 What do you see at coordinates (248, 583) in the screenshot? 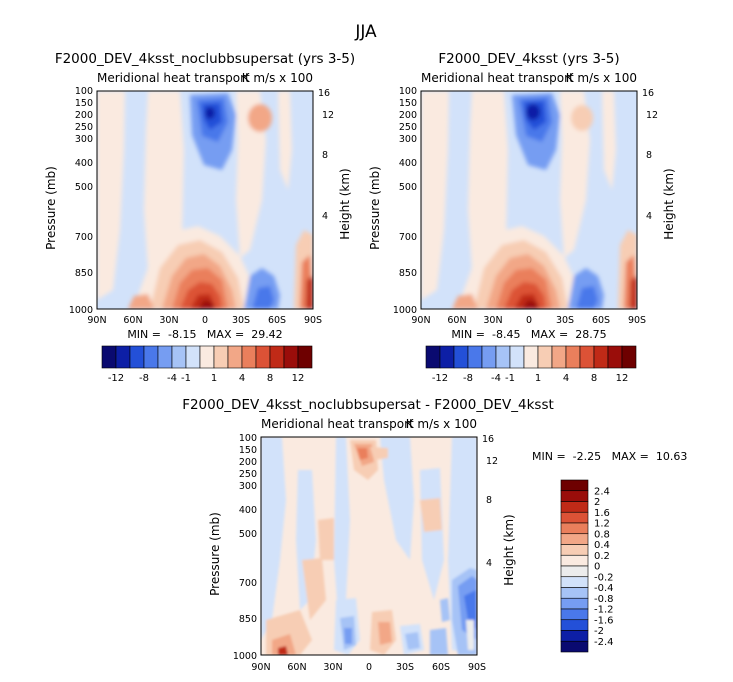
I see `panel-3-ytick: 700` at bounding box center [248, 583].